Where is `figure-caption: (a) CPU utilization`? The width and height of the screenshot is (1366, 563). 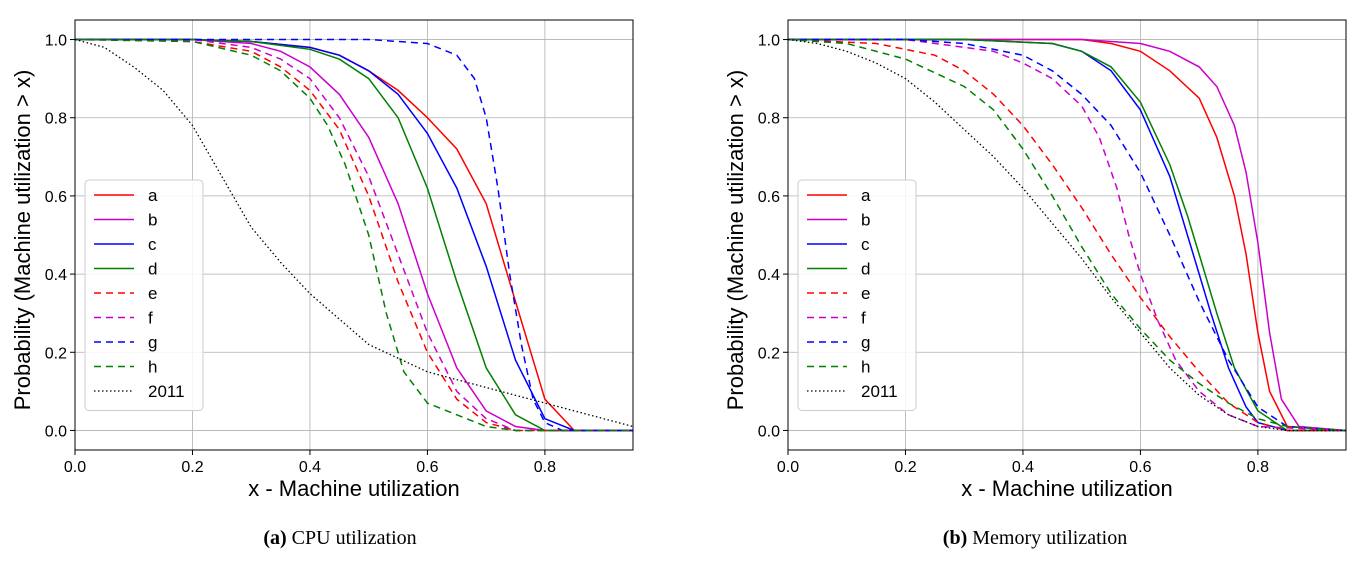
figure-caption: (a) CPU utilization is located at coordinates (339, 538).